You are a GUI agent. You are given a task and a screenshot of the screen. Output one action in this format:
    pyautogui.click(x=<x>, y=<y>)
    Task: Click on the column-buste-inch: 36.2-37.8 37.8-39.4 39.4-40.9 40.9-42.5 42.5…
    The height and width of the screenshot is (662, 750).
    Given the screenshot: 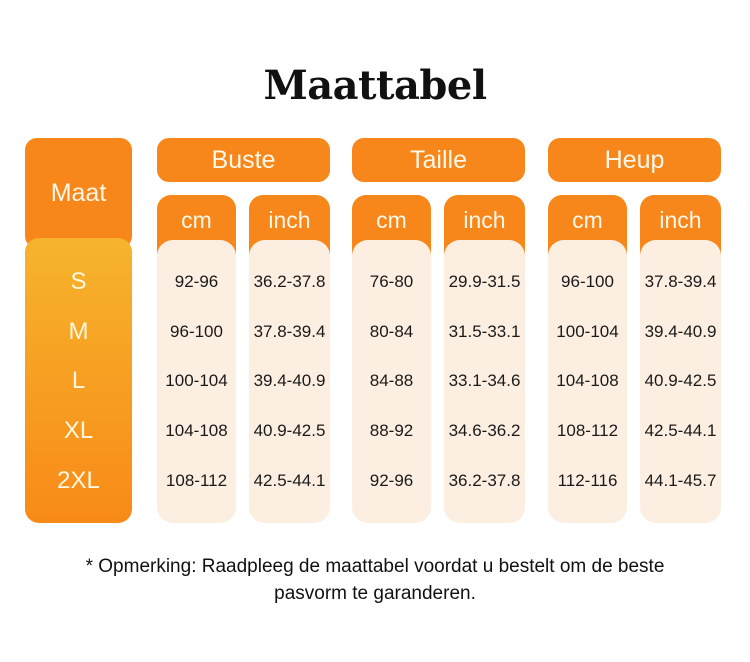 What is the action you would take?
    pyautogui.click(x=289, y=381)
    